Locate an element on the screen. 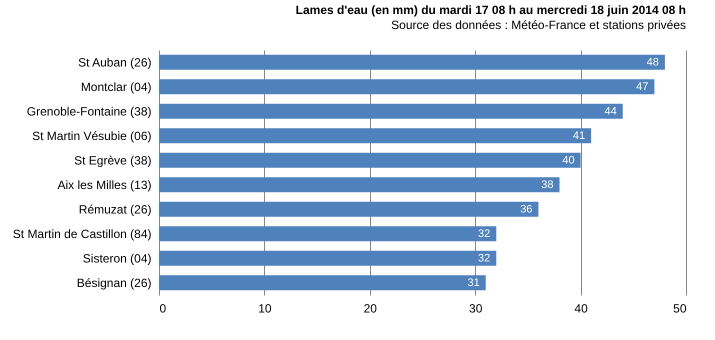  x-tick-label: 30 is located at coordinates (476, 309).